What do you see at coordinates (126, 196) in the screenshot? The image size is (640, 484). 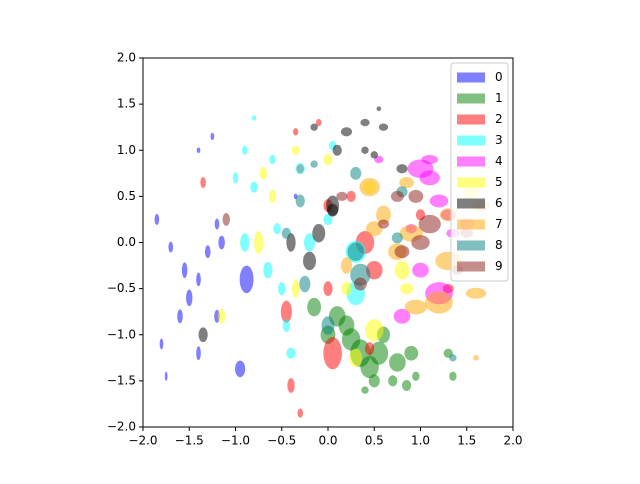 I see `y-tick-label: 0.5` at bounding box center [126, 196].